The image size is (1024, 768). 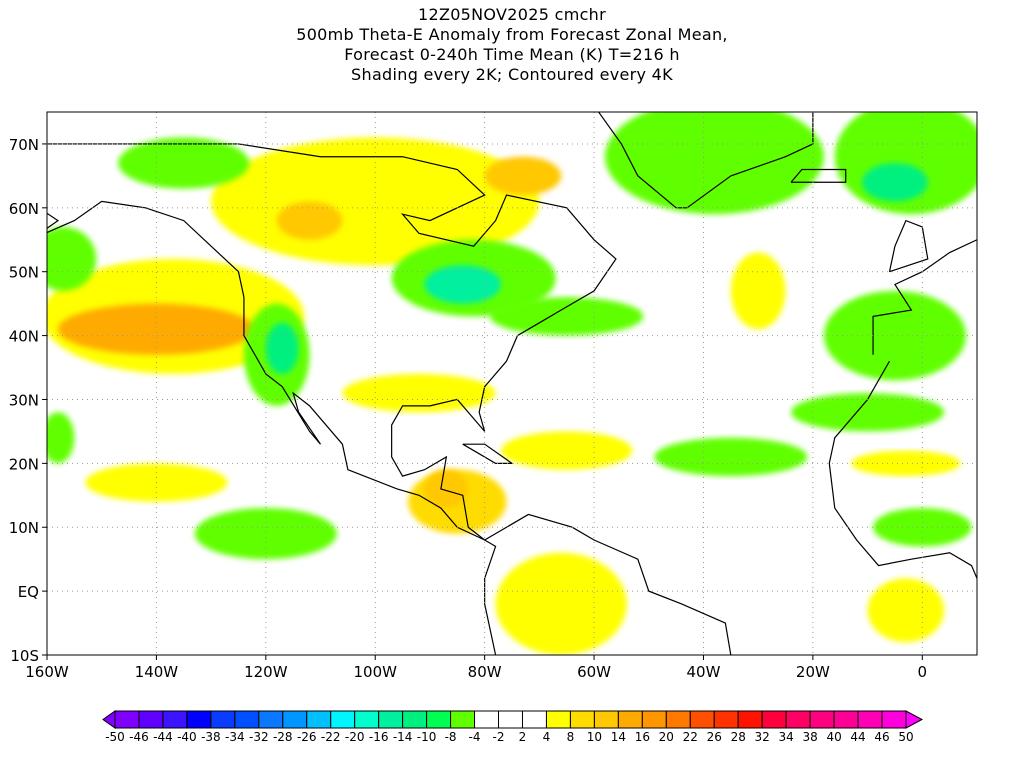 What do you see at coordinates (24, 145) in the screenshot?
I see `y-tick-label: 70N` at bounding box center [24, 145].